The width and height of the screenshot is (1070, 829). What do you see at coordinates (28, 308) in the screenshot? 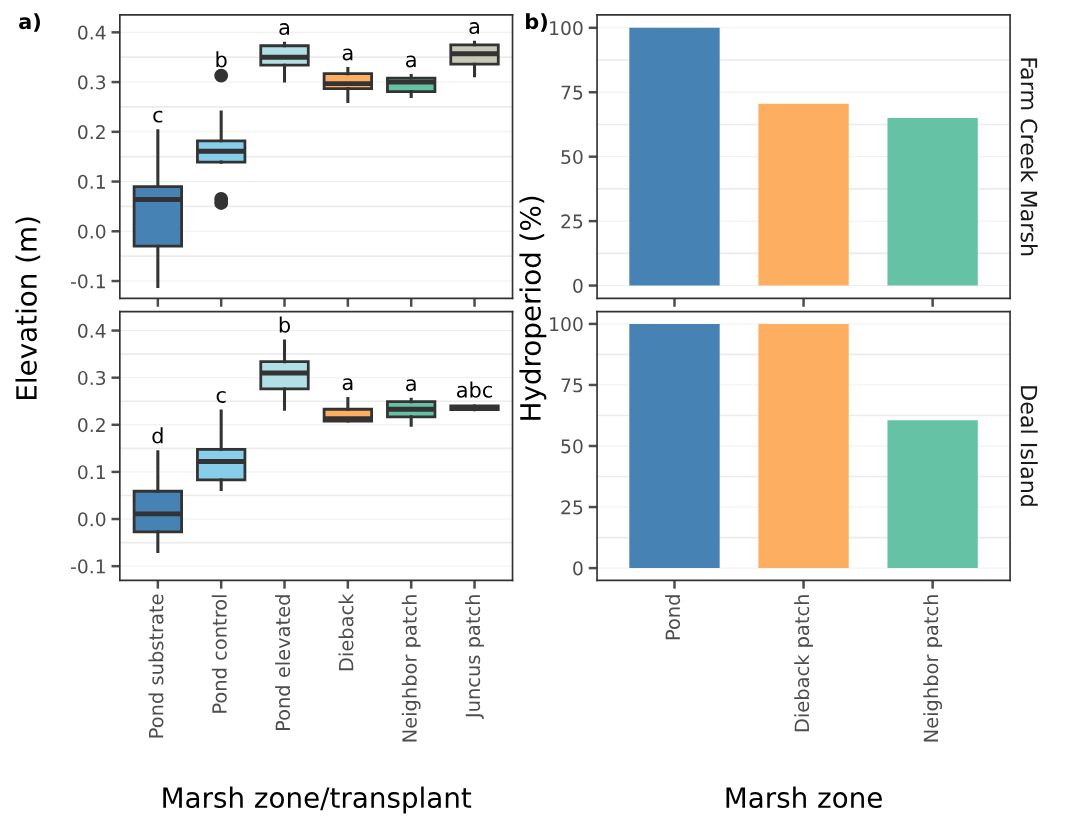
I see `y-axis-title: Elevation (m)` at bounding box center [28, 308].